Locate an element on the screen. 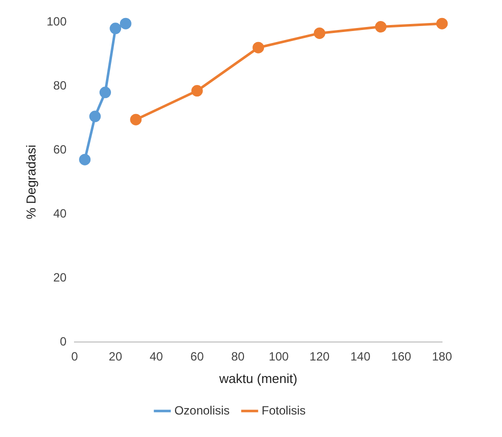  x-tick-label: 0 is located at coordinates (74, 357).